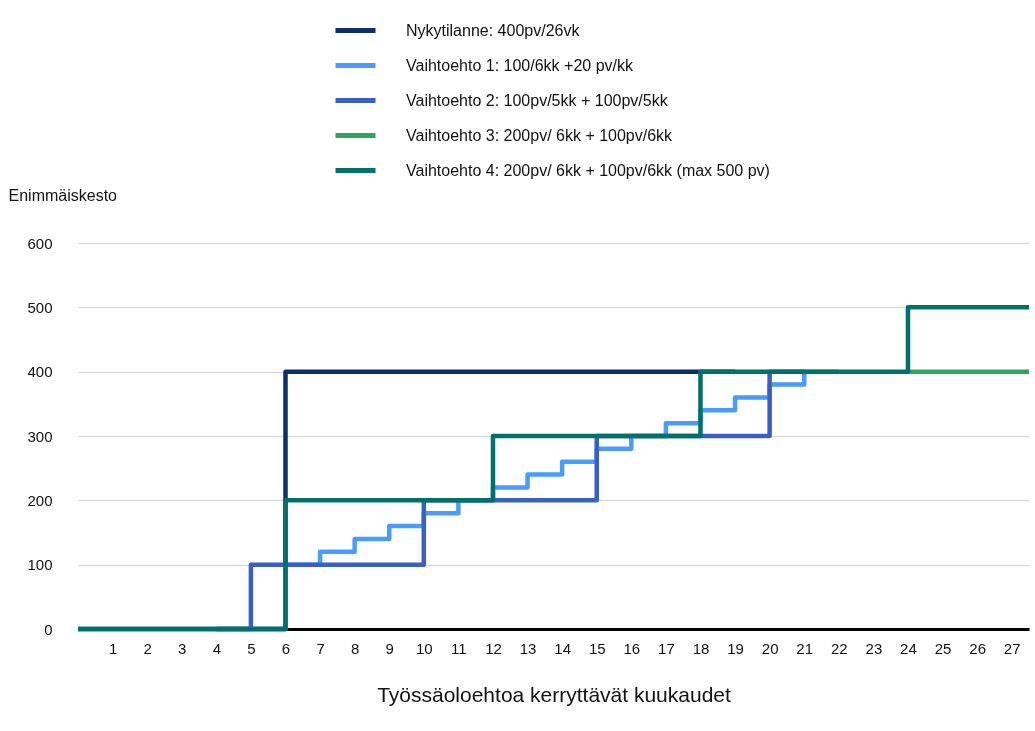 The width and height of the screenshot is (1035, 731). I want to click on x-tick-label: 25, so click(943, 648).